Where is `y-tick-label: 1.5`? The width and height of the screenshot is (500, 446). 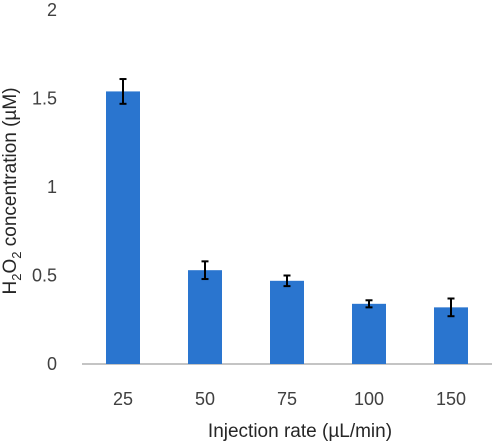 y-tick-label: 1.5 is located at coordinates (44, 99).